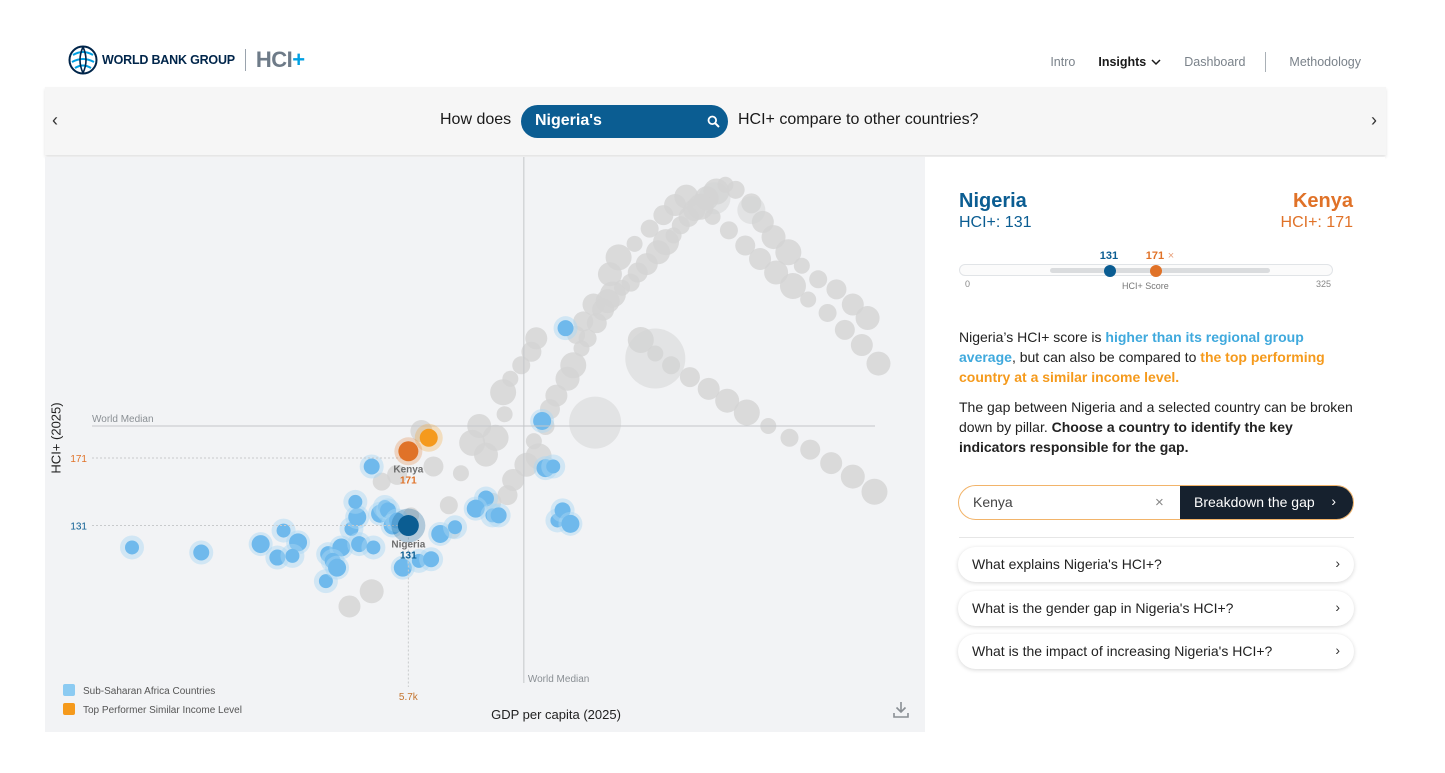 This screenshot has height=773, width=1445. What do you see at coordinates (1156, 564) in the screenshot?
I see `question-explains: What explains Nigeria's HCI+? ›` at bounding box center [1156, 564].